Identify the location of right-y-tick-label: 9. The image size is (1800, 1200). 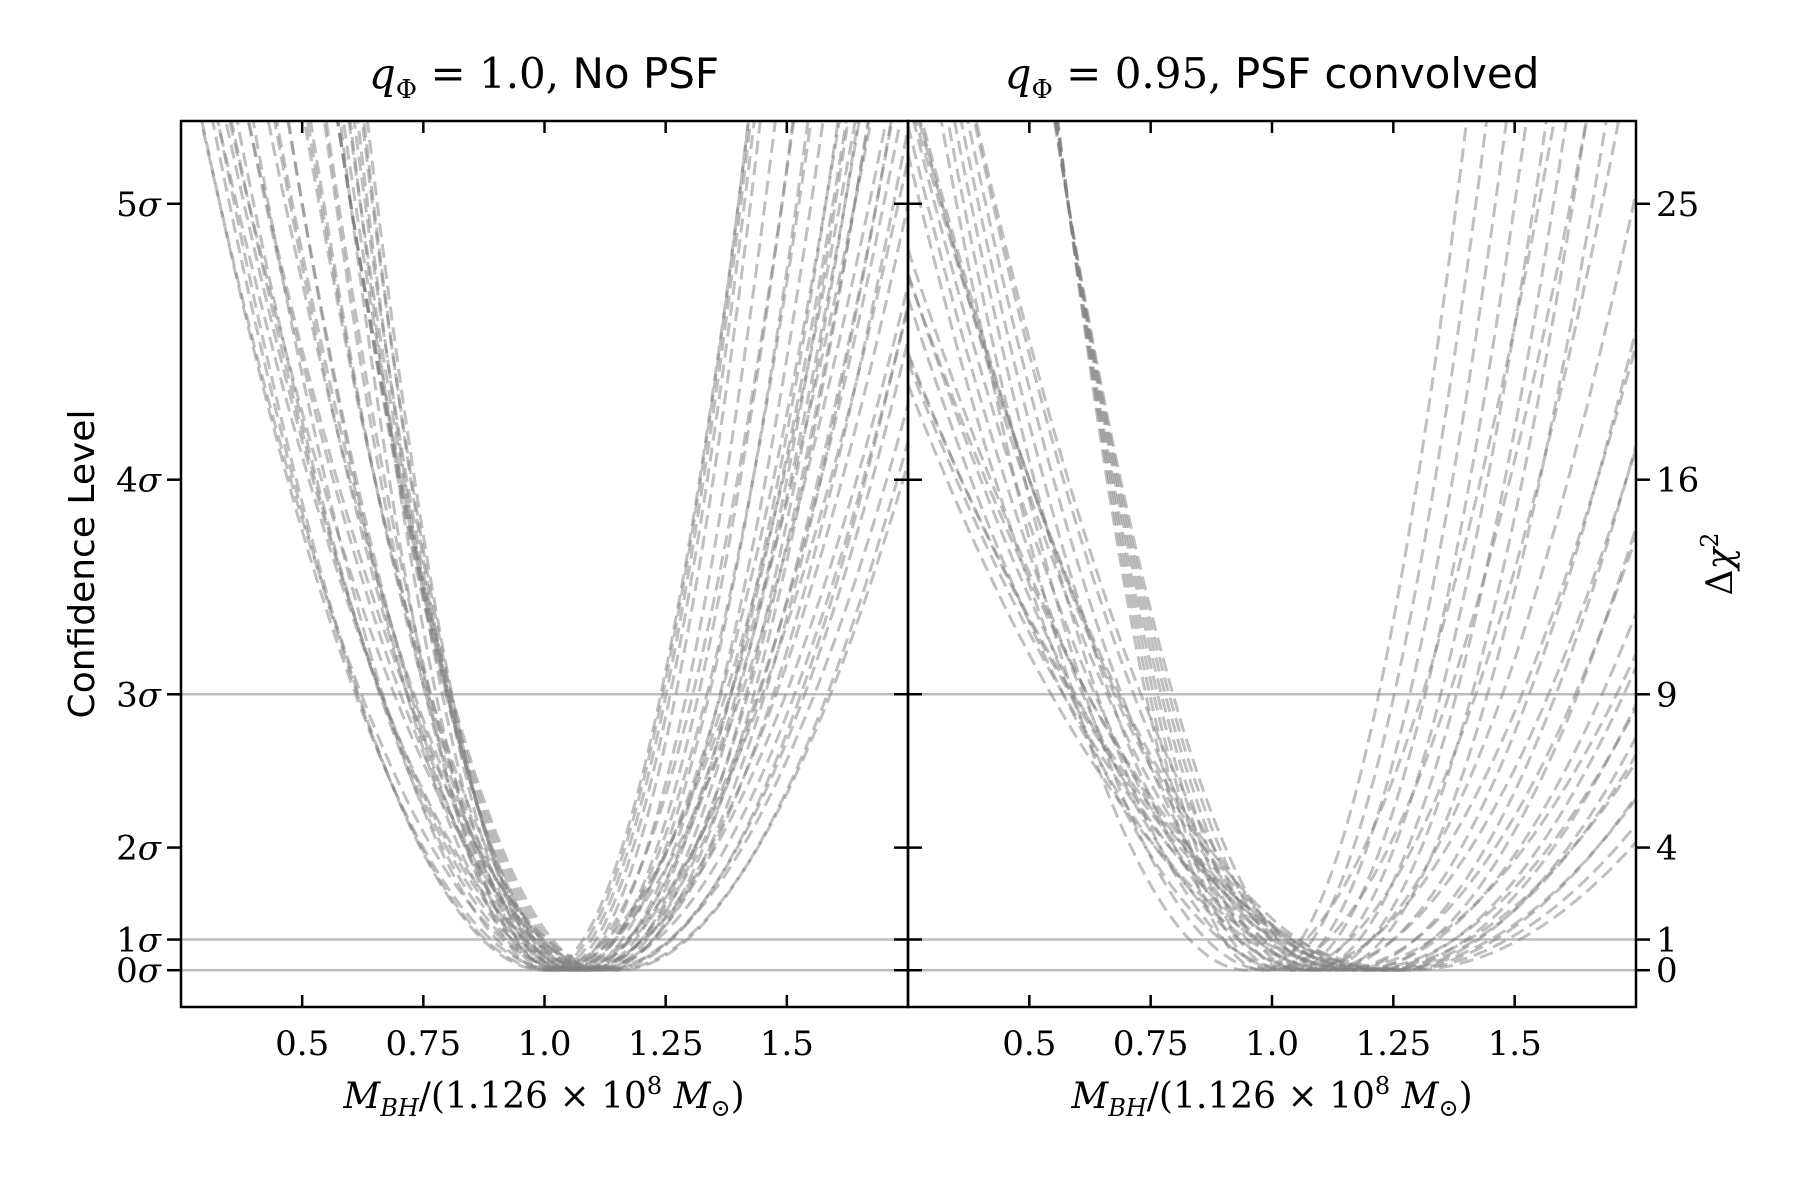
(1667, 695).